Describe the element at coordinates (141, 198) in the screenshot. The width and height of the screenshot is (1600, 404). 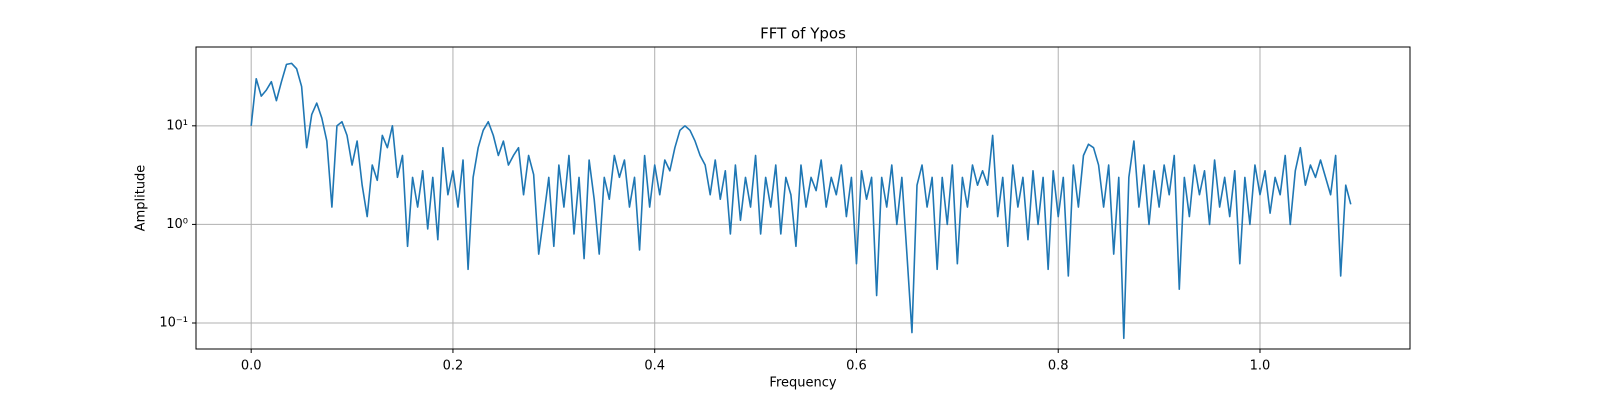
I see `y-axis-label: Amplitude` at that location.